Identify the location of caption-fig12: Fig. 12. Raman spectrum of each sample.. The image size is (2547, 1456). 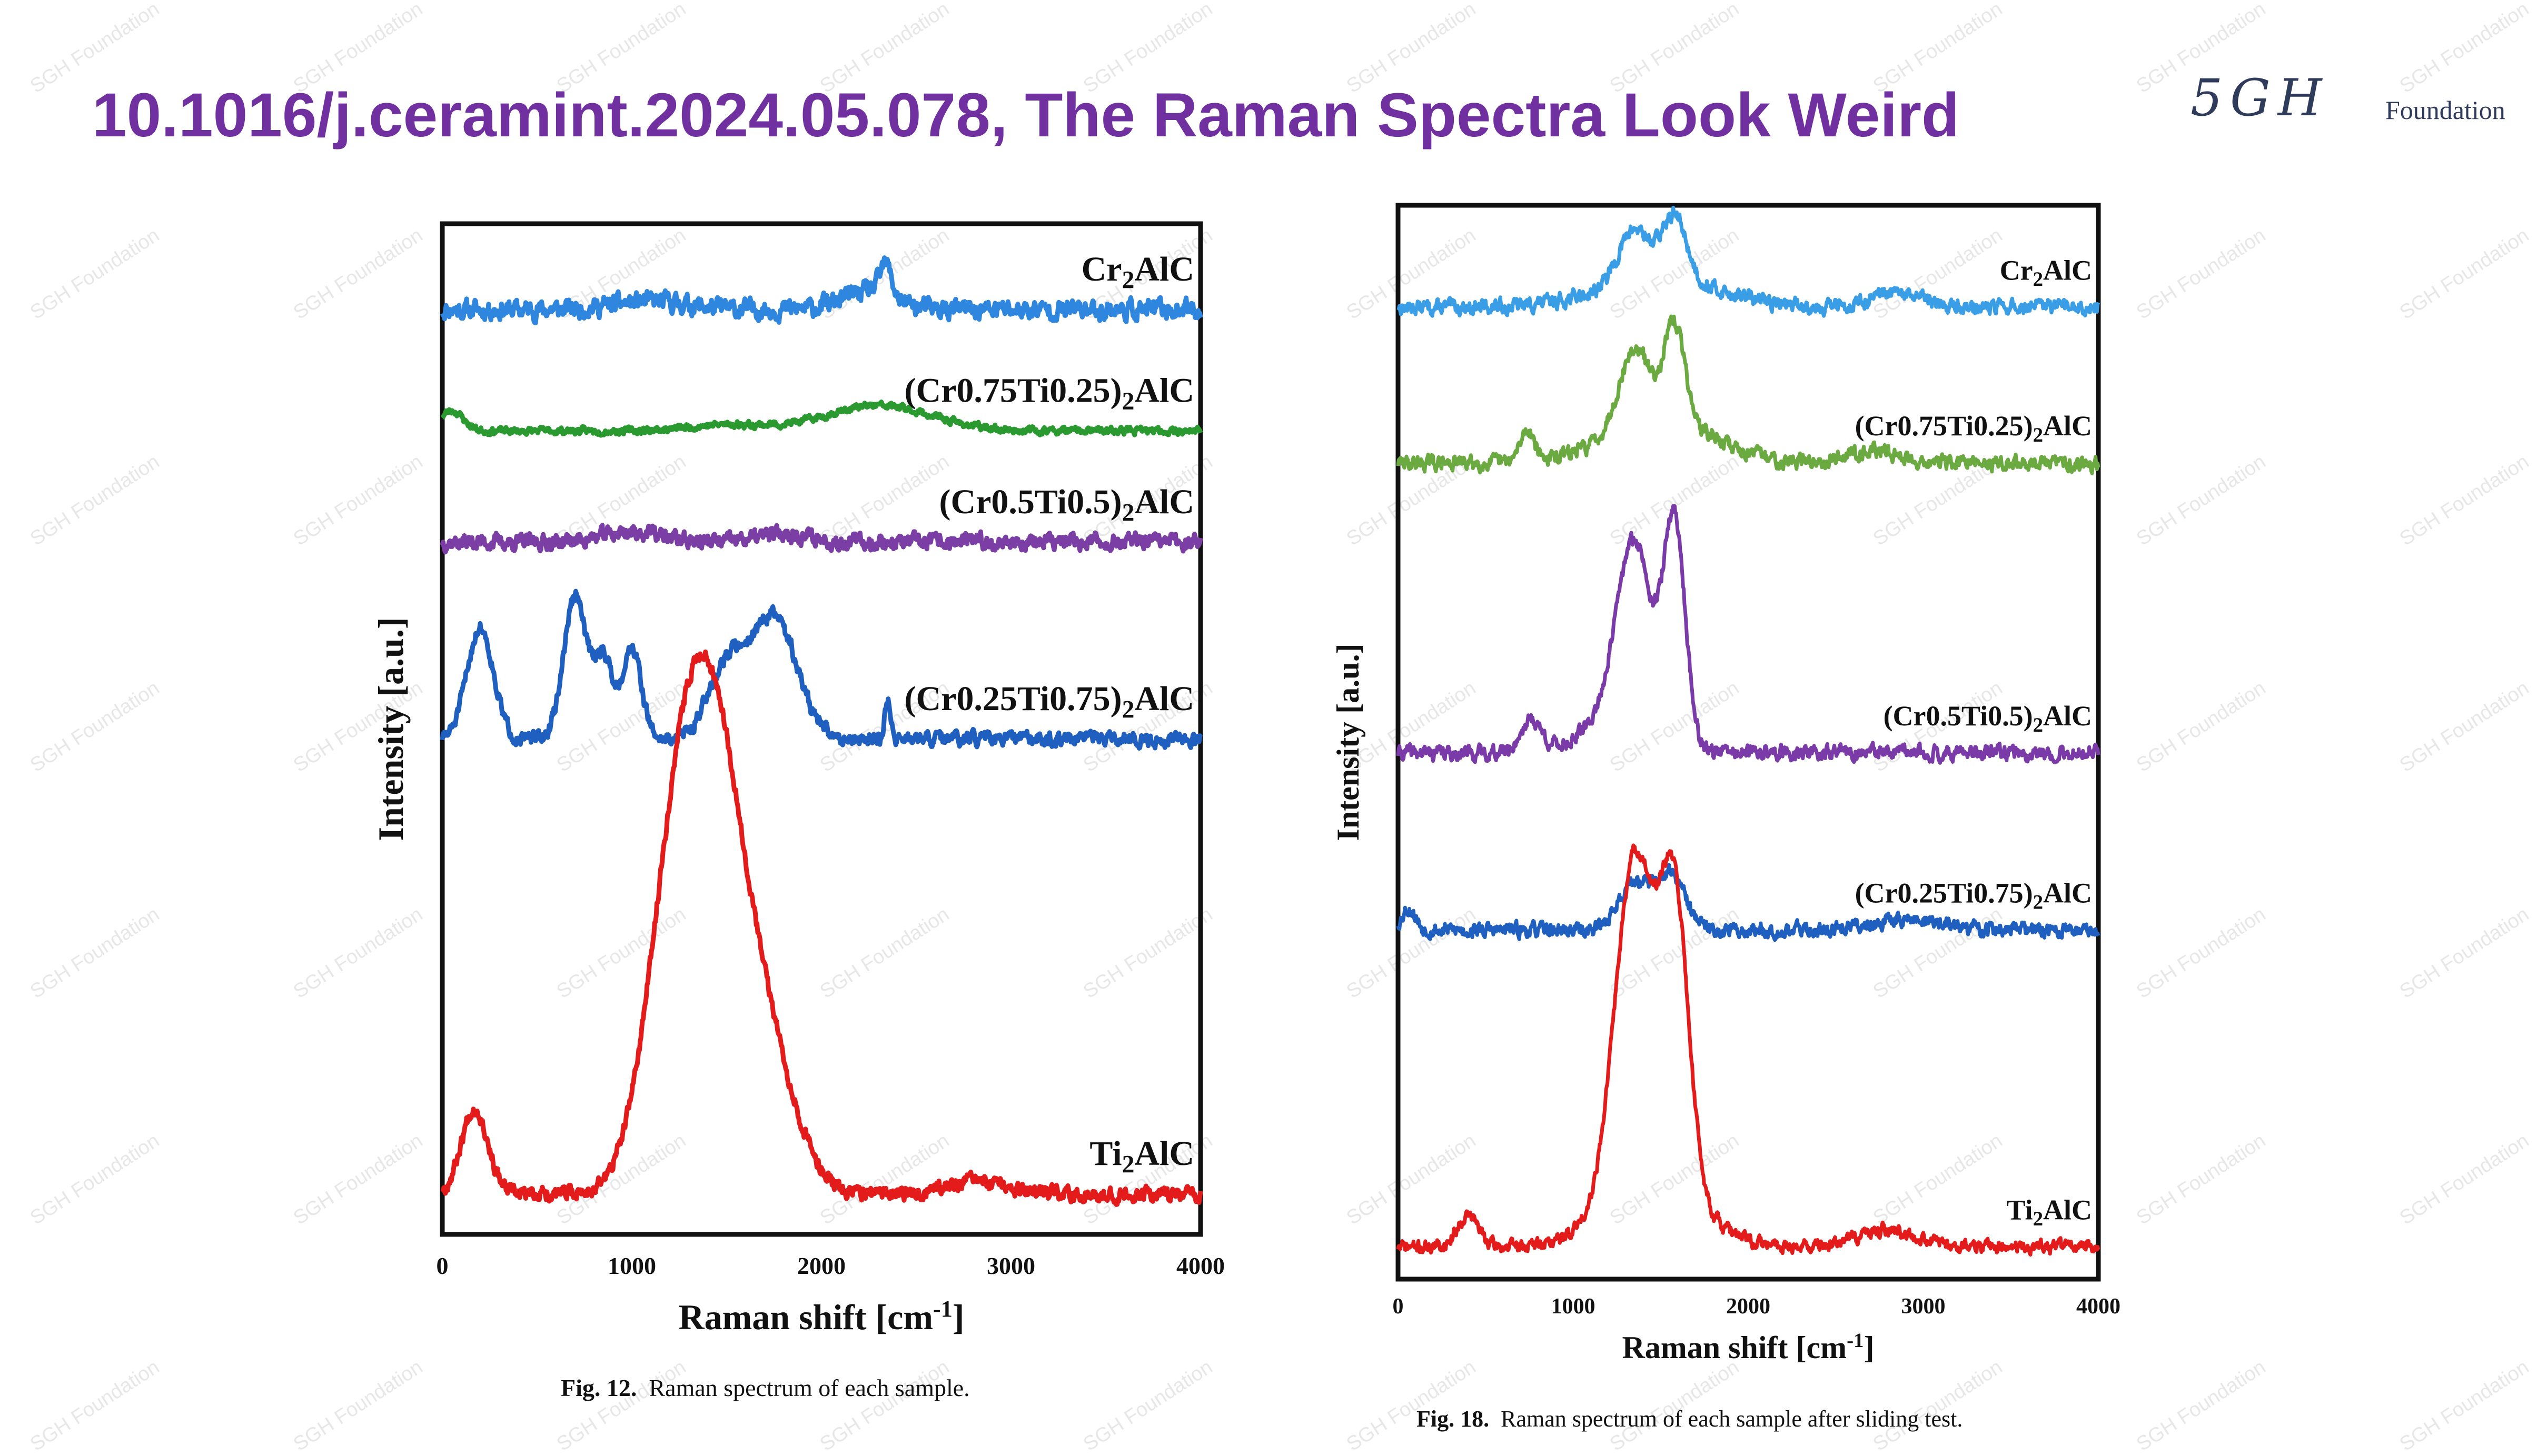
(766, 1388).